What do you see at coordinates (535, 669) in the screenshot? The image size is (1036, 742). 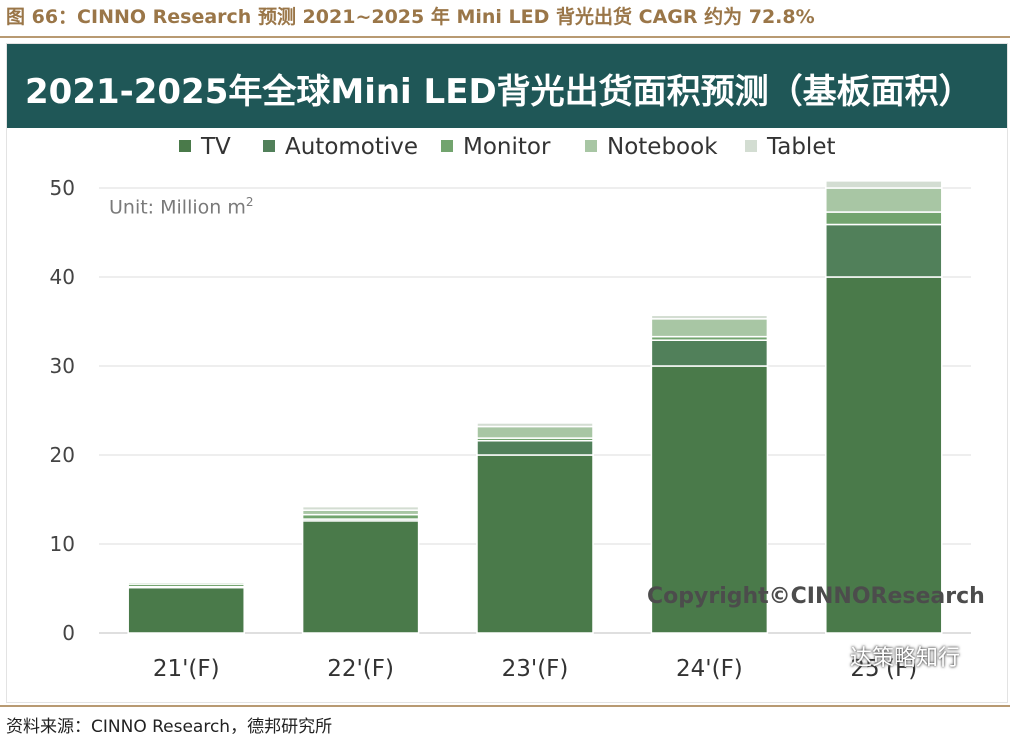 I see `x-tick-label-2: 23'(F)` at bounding box center [535, 669].